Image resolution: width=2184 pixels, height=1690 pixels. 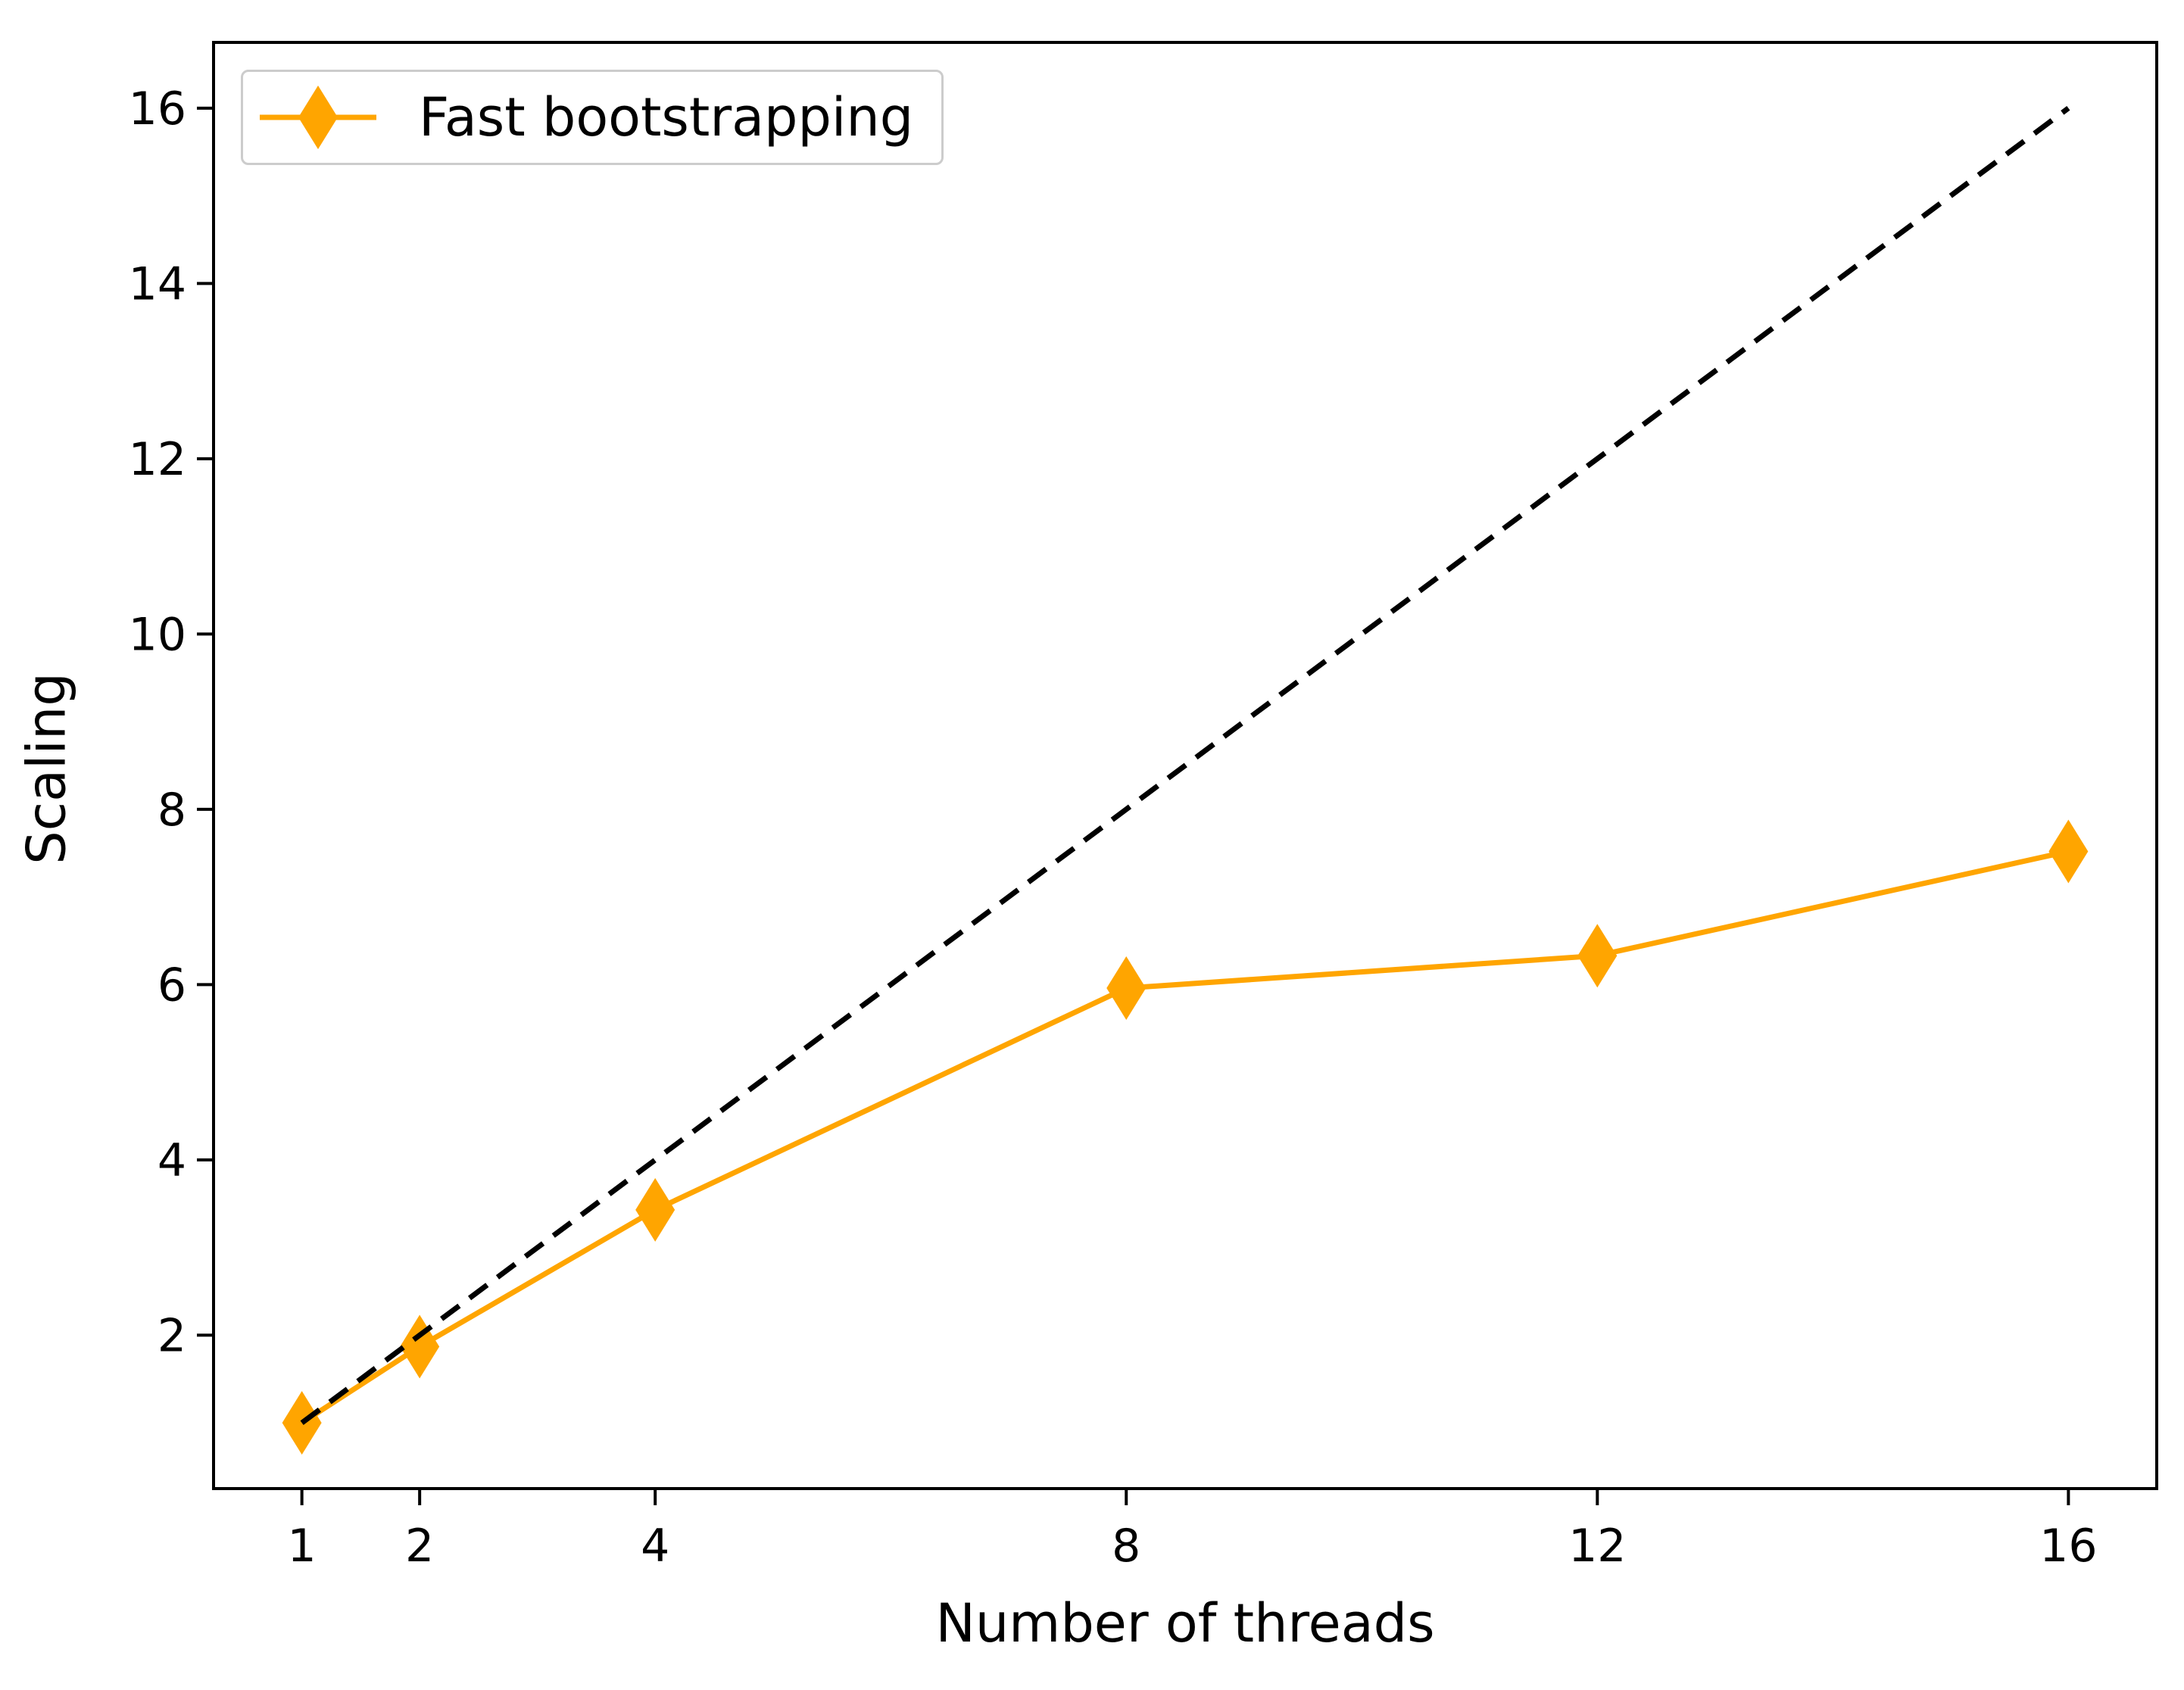 I want to click on y-tick-label: 2, so click(x=172, y=1335).